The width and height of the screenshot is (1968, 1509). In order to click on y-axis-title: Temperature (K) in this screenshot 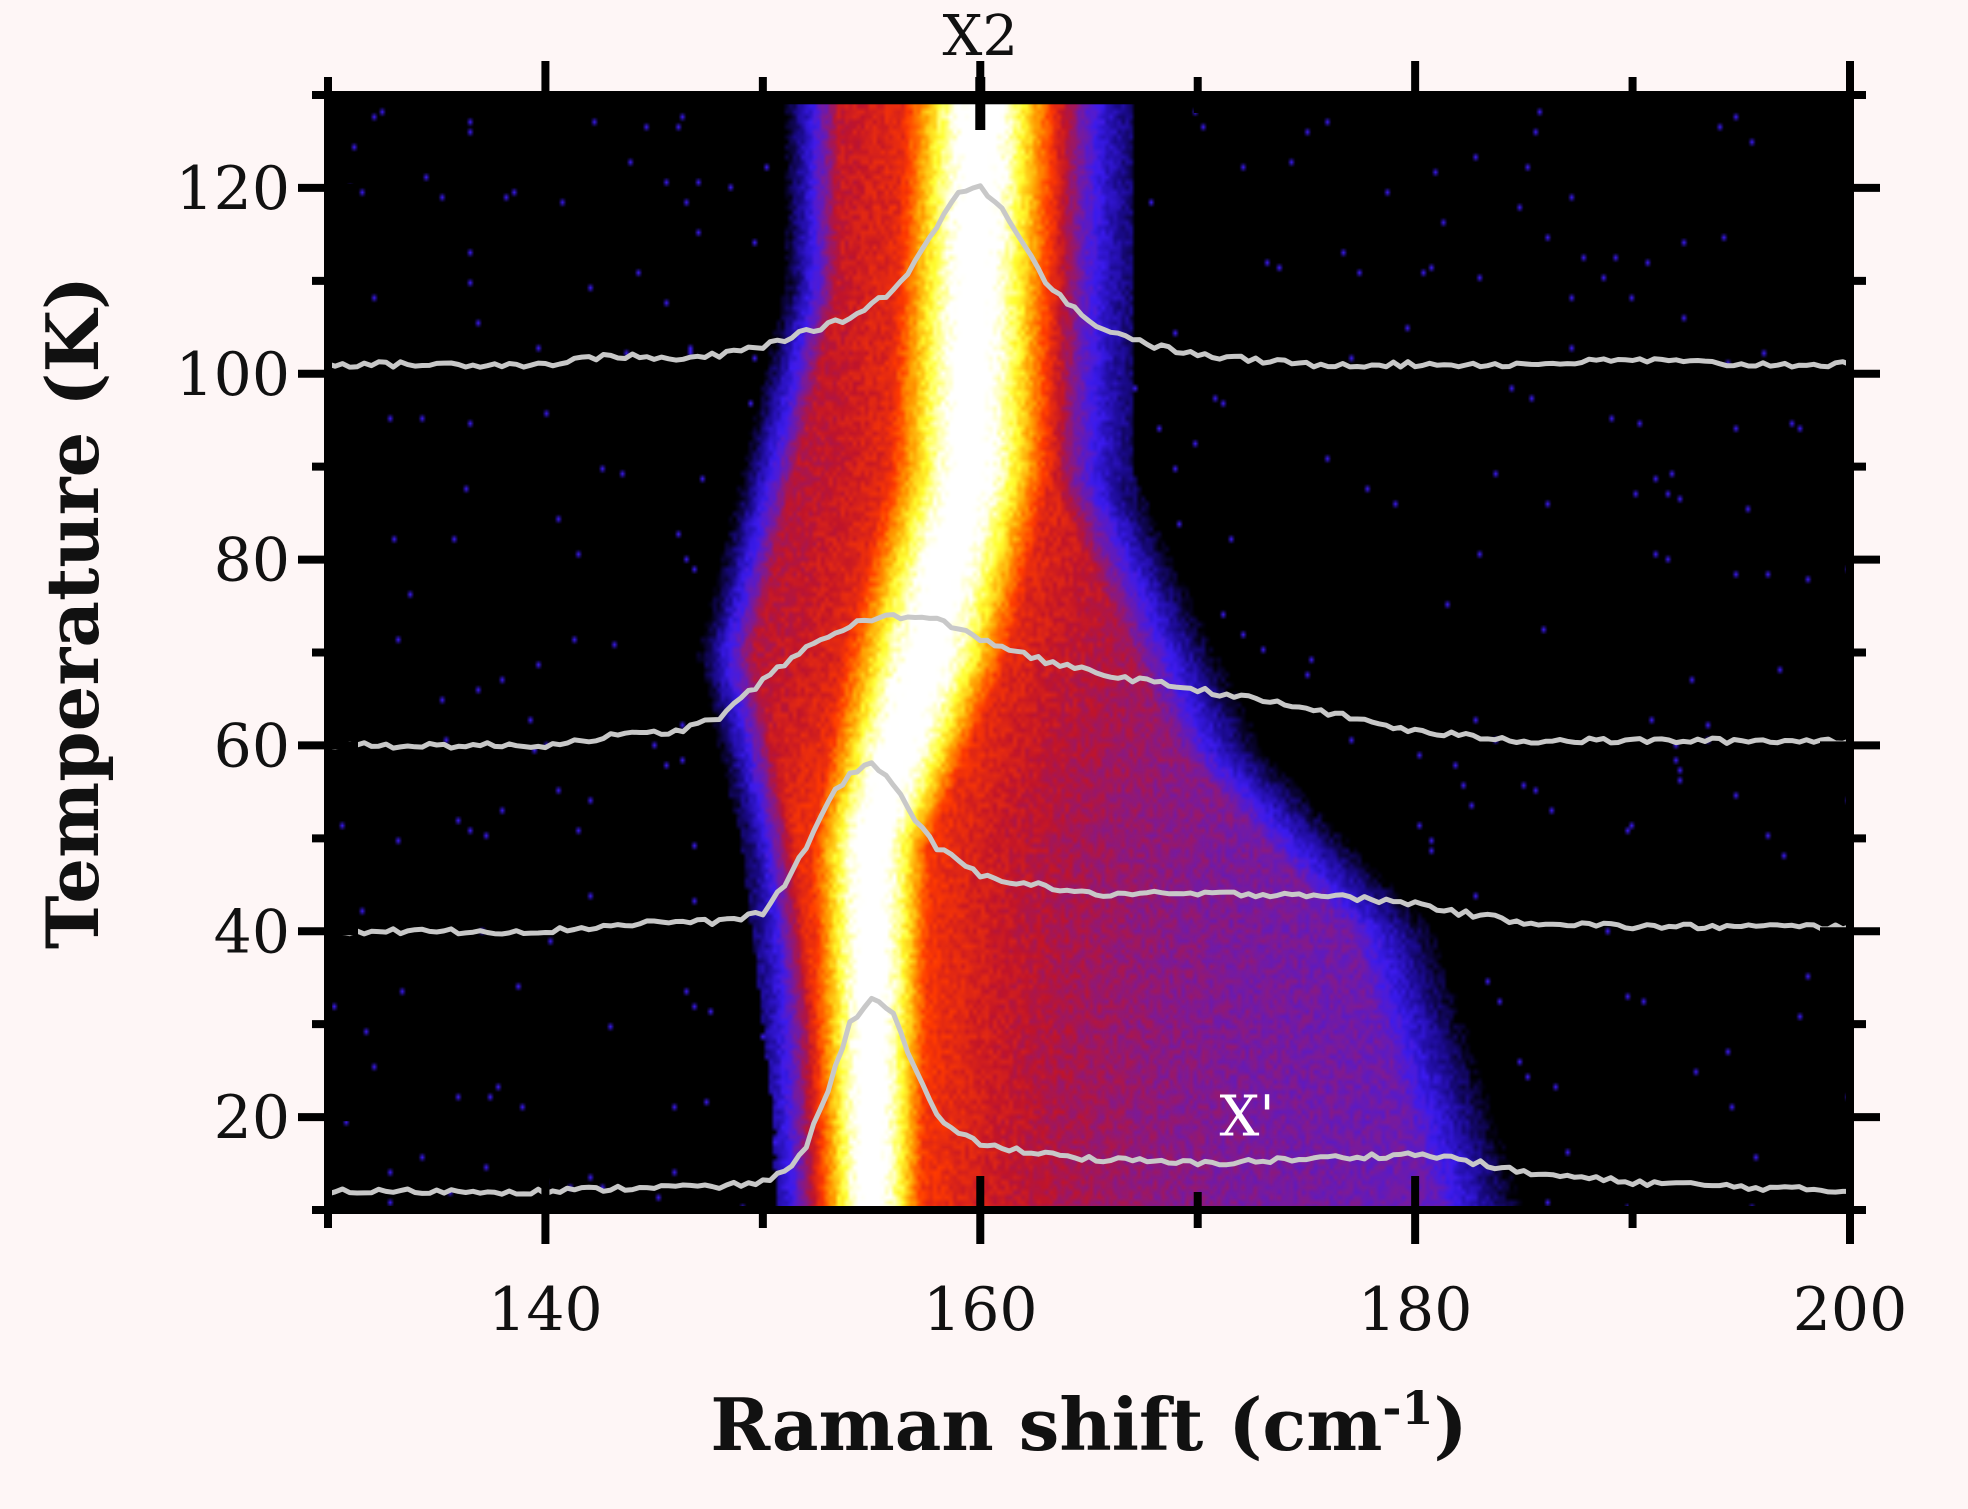, I will do `click(72, 612)`.